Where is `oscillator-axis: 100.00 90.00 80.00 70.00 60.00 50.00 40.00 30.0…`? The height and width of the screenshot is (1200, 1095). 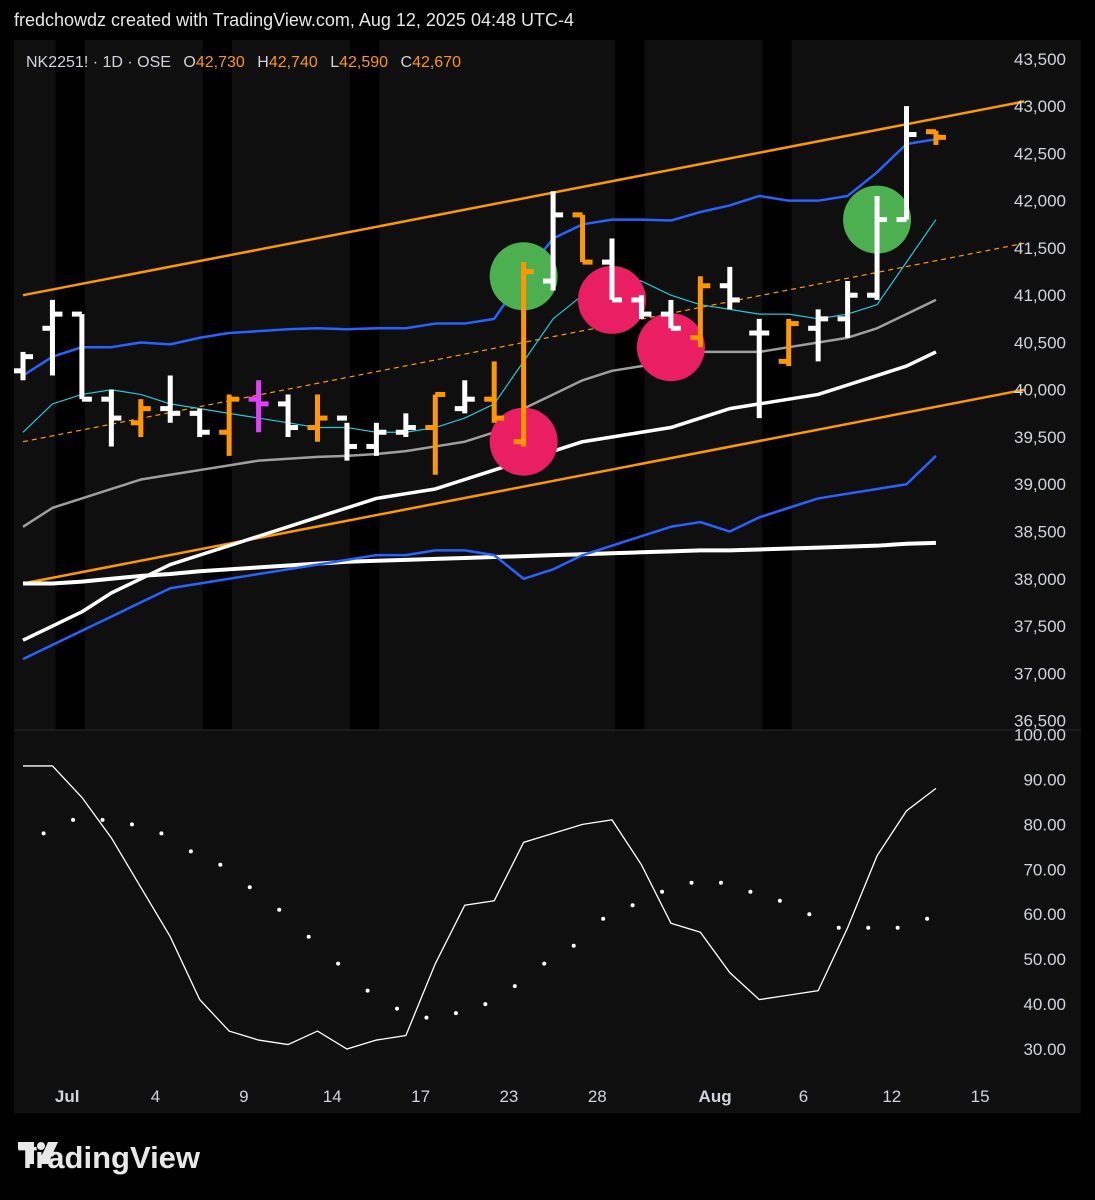
oscillator-axis: 100.00 90.00 80.00 70.00 60.00 50.00 40.00 30.0… is located at coordinates (1040, 892).